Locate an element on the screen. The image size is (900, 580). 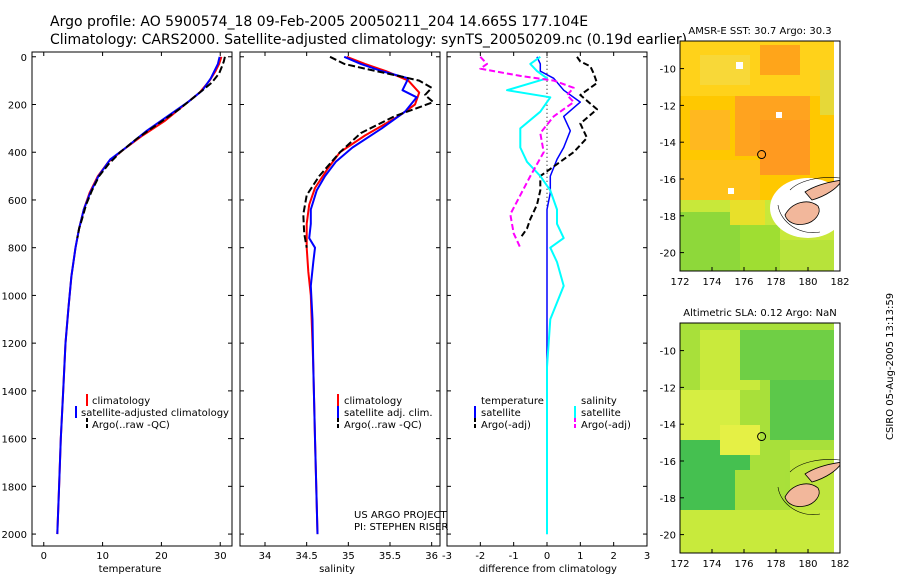
series-line-argo-raw-qc is located at coordinates (368, 151).